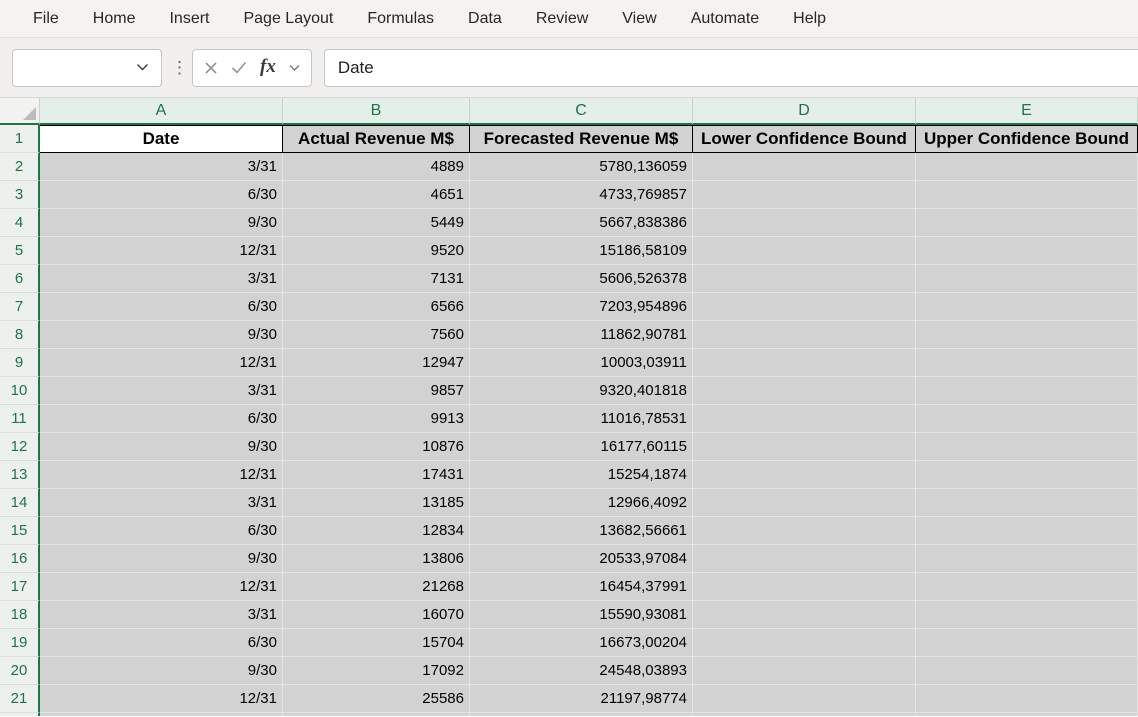 The image size is (1138, 717). I want to click on row-header-11: 11, so click(20, 419).